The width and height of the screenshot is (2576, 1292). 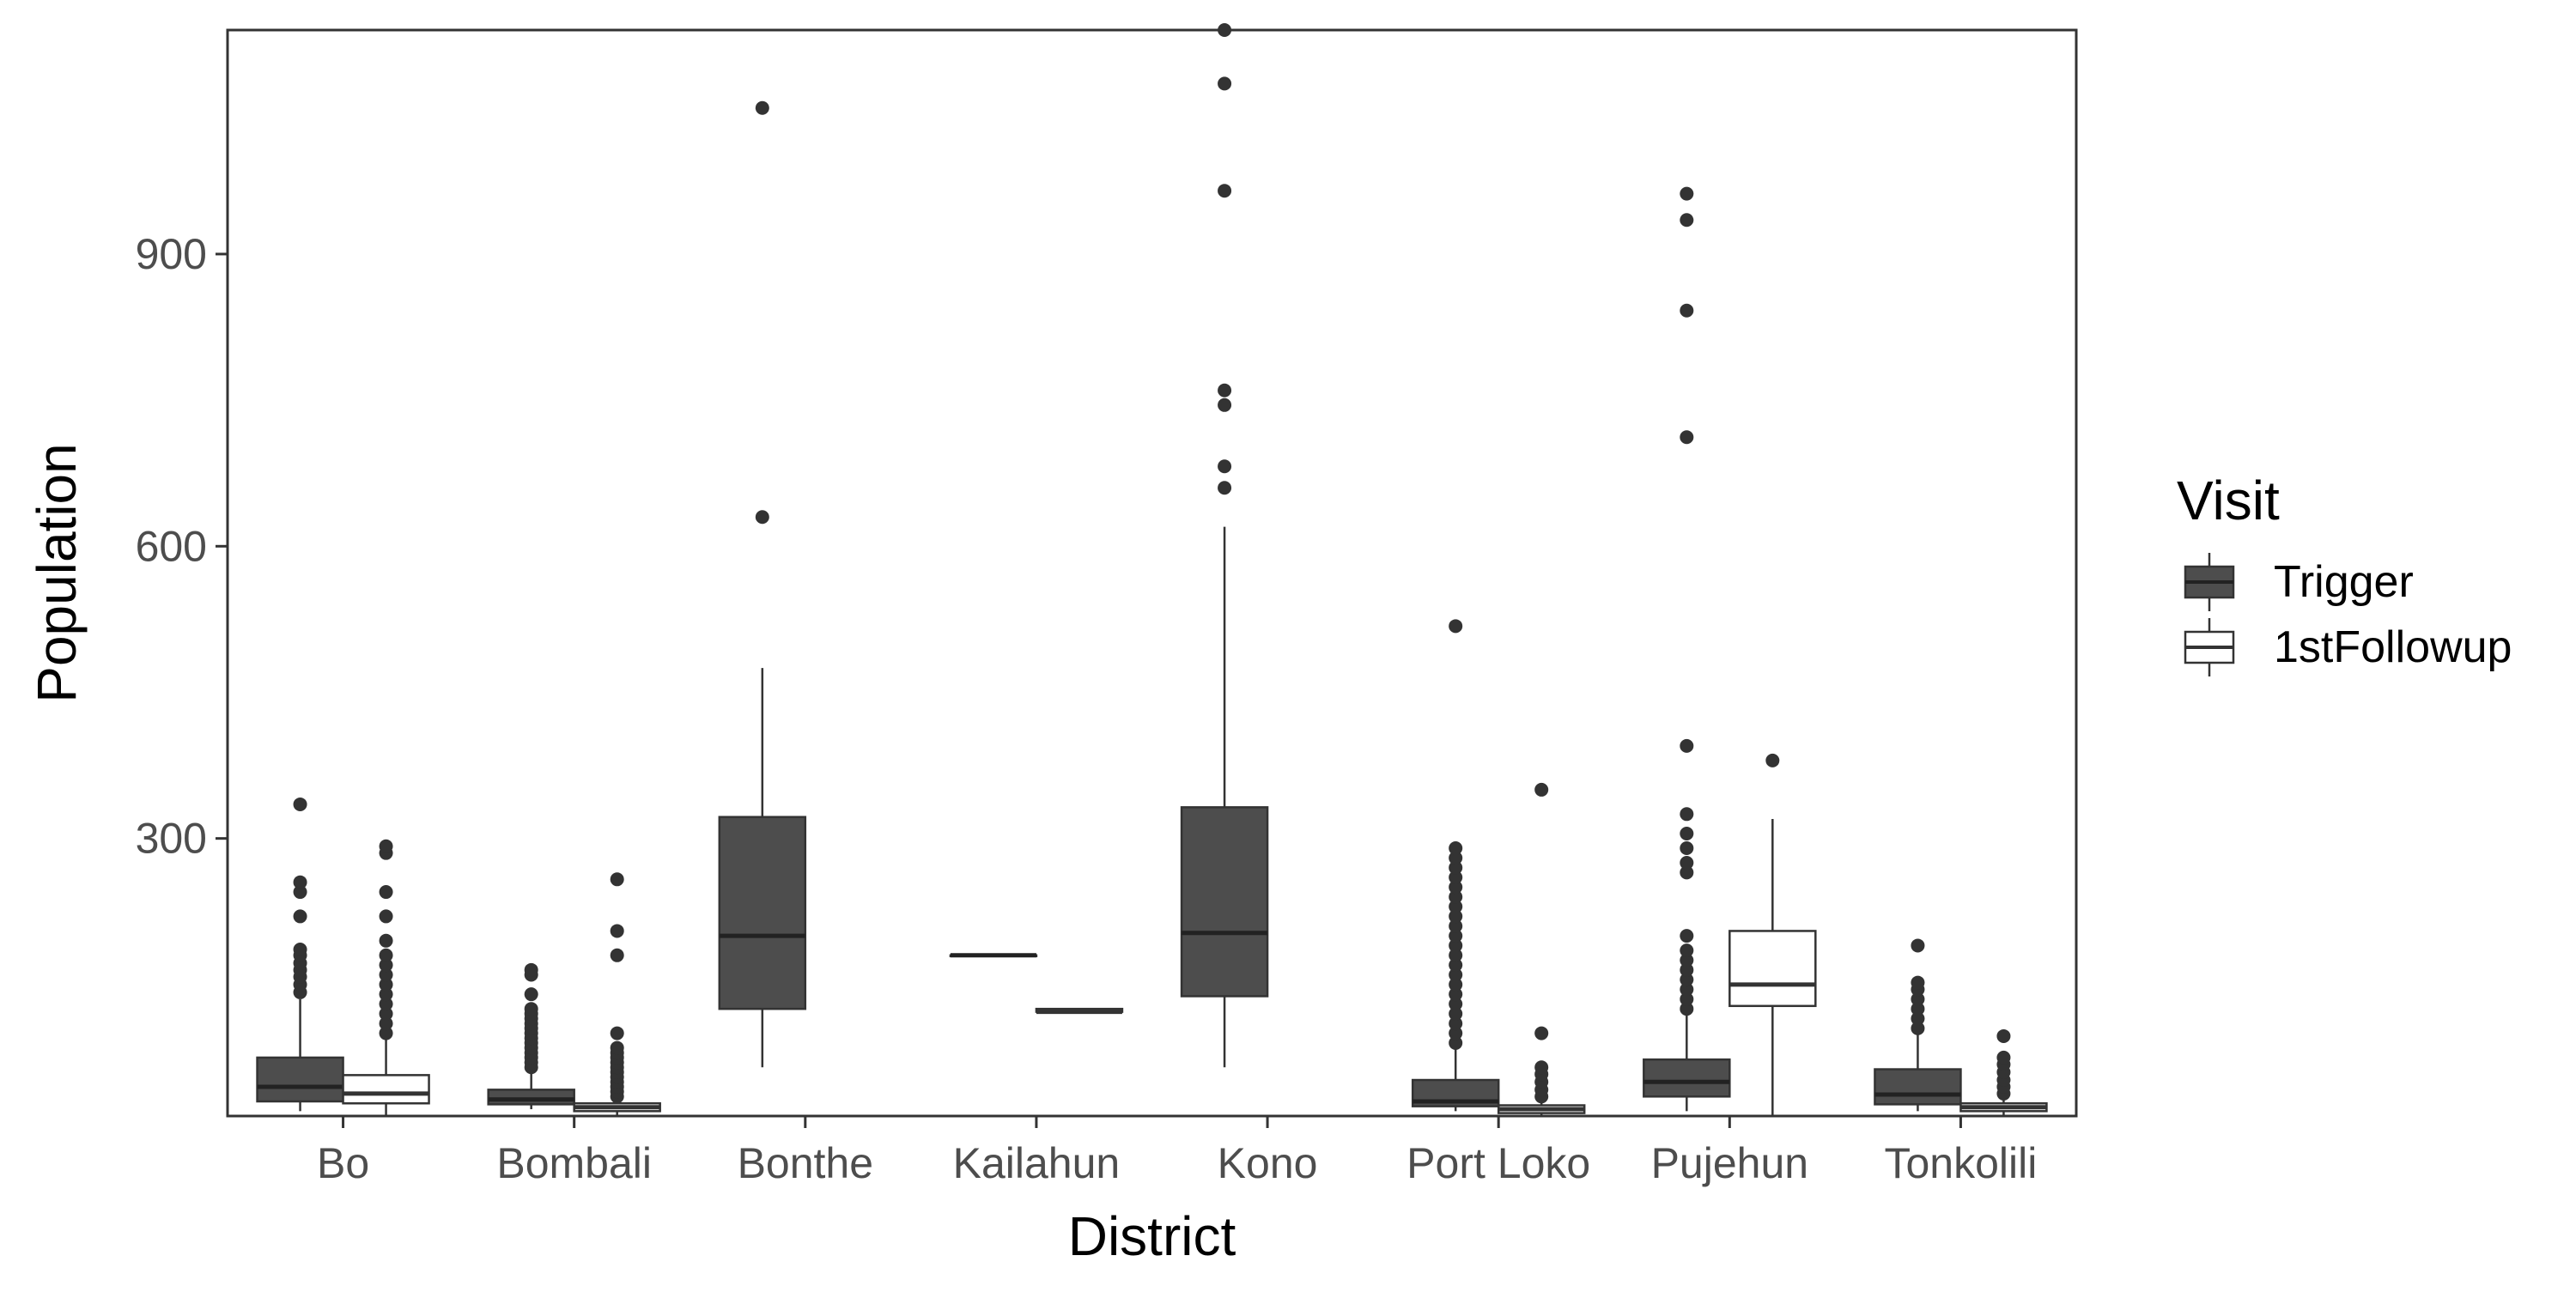 What do you see at coordinates (2344, 582) in the screenshot?
I see `legend-label-trigger: Trigger` at bounding box center [2344, 582].